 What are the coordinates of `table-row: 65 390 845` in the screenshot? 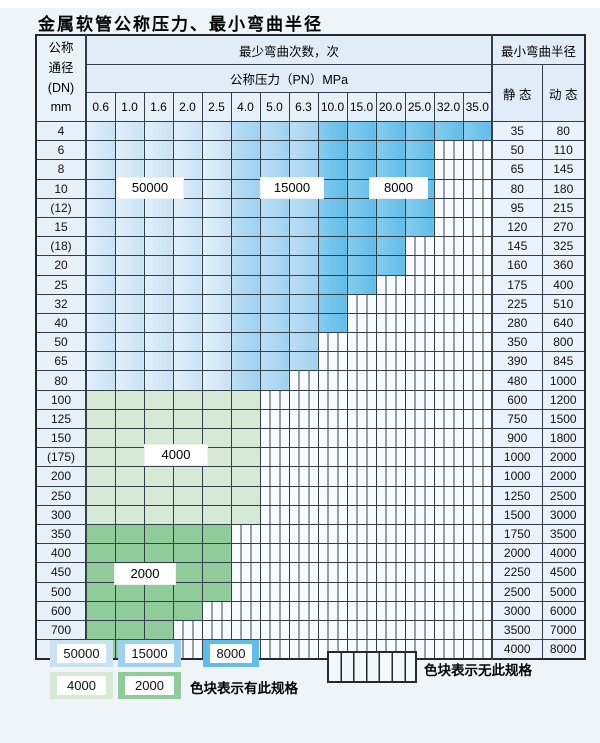 It's located at (310, 361).